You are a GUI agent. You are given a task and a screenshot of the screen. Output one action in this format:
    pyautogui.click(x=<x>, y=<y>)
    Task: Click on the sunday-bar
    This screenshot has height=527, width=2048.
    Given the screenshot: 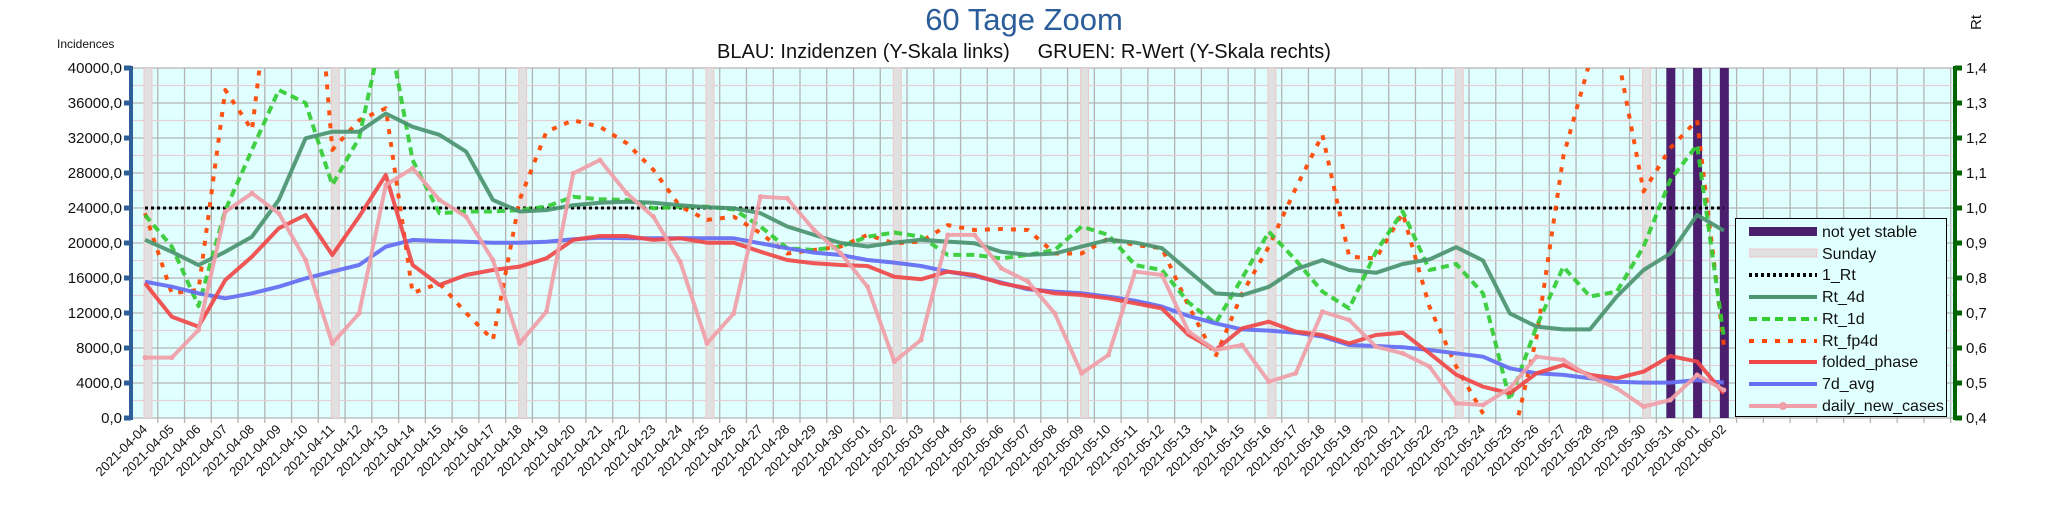 What is the action you would take?
    pyautogui.click(x=1459, y=243)
    